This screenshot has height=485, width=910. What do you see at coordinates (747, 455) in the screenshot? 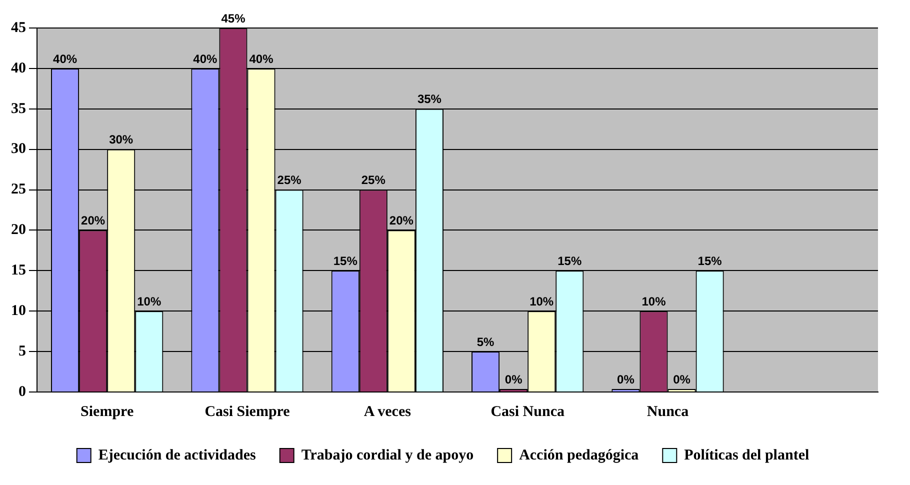
I see `legend-label: Políticas del plantel` at bounding box center [747, 455].